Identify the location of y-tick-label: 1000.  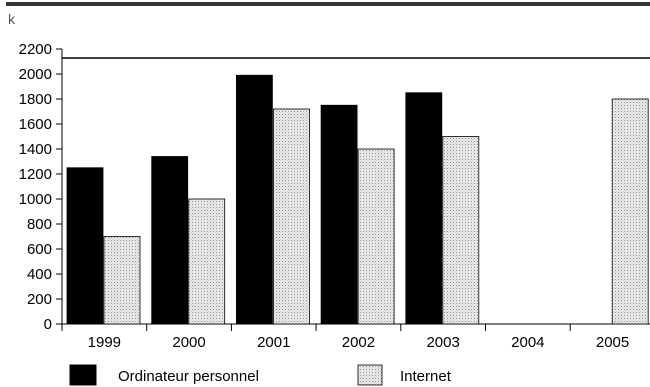
(35, 199).